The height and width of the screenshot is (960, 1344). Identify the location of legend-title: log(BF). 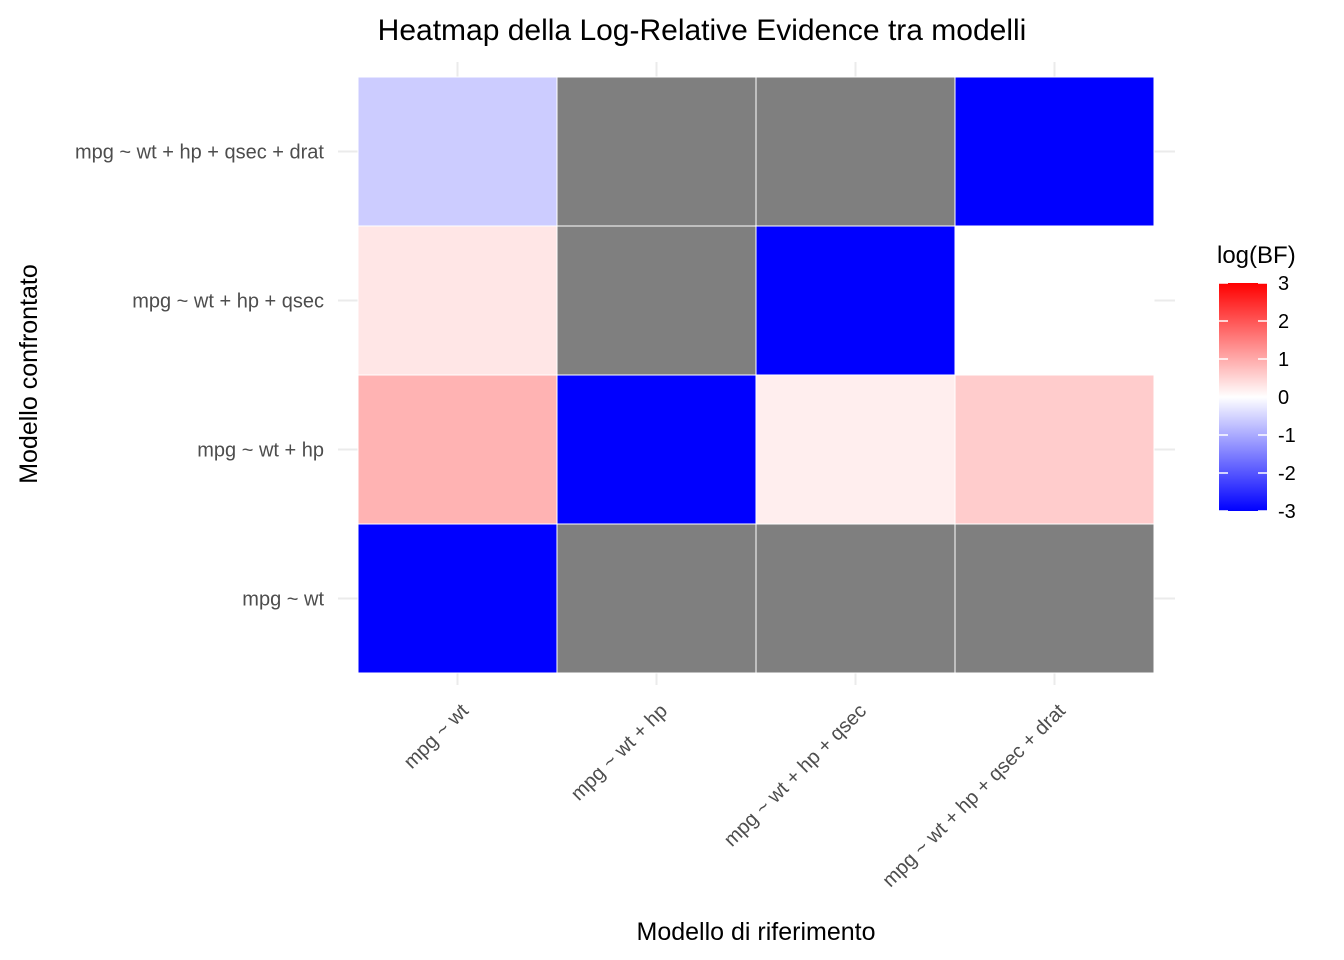
(1256, 255).